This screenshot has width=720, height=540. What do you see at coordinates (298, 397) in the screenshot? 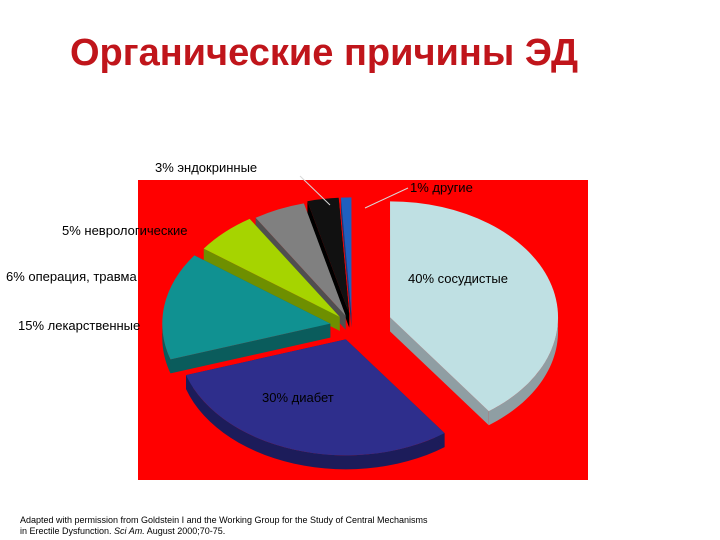
I see `slice-label: 30% диабет` at bounding box center [298, 397].